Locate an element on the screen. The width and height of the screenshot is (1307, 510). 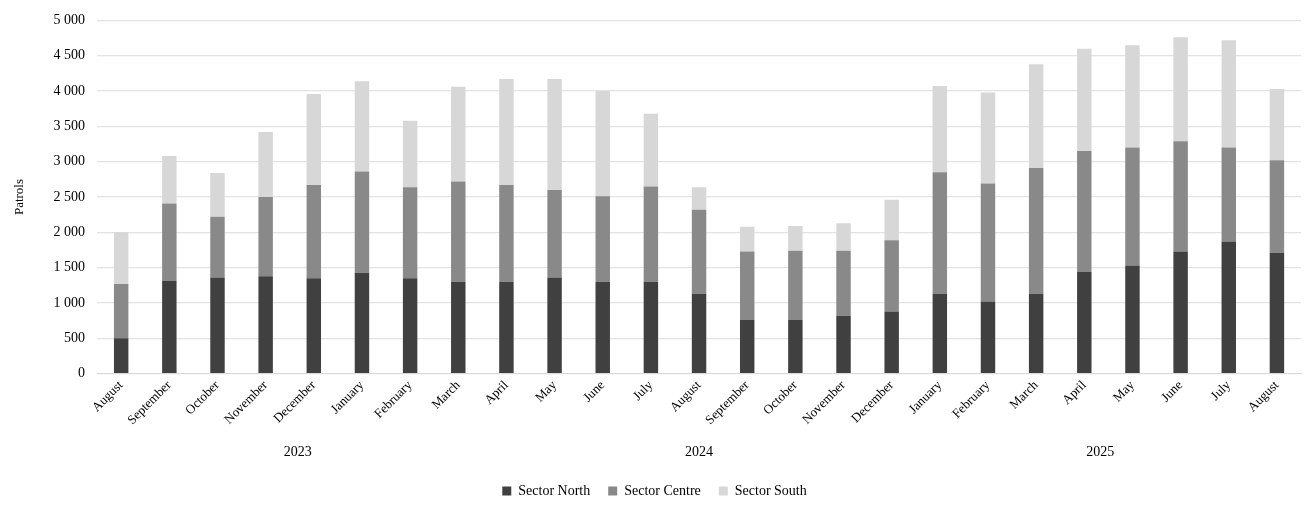
text: 2023 is located at coordinates (297, 451).